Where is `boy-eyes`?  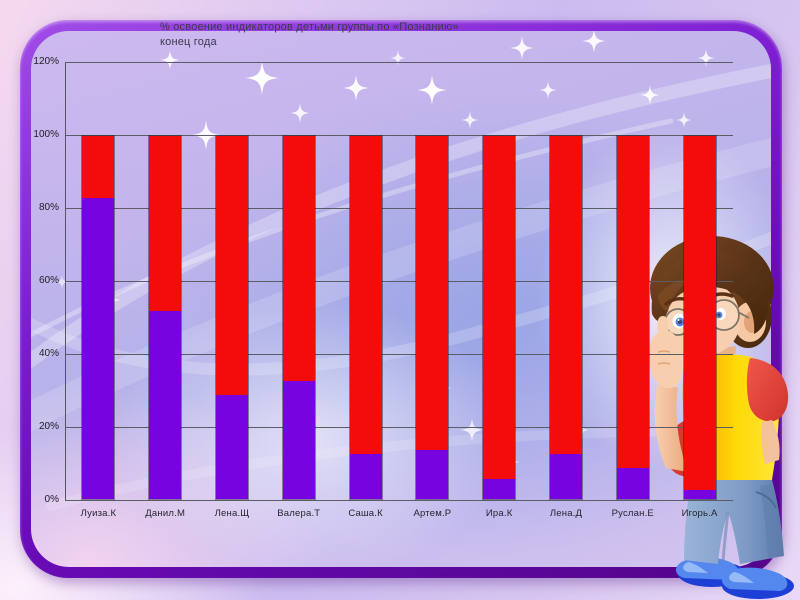
boy-eyes is located at coordinates (699, 318).